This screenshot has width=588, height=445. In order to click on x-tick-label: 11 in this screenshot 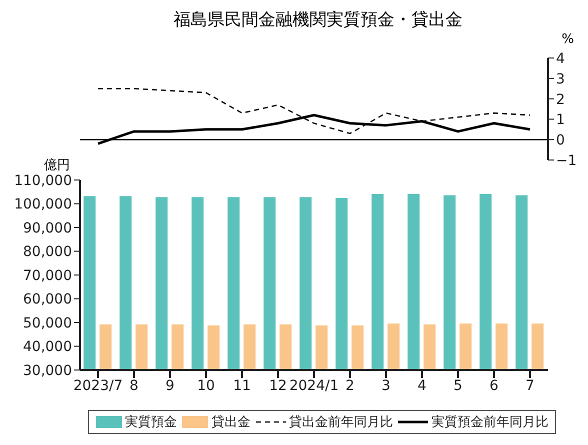, I will do `click(242, 386)`.